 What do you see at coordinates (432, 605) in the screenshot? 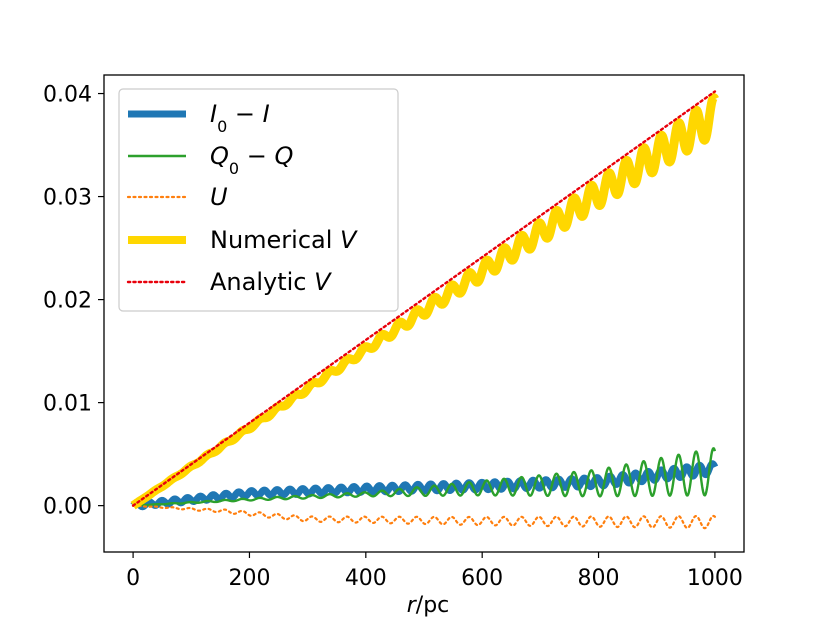
I see `x-axis-label-unit: /pc` at bounding box center [432, 605].